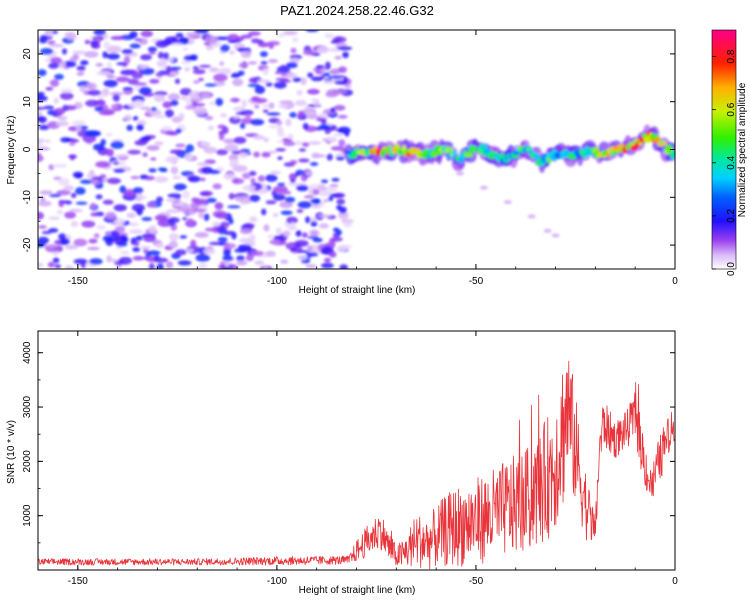  Describe the element at coordinates (27, 515) in the screenshot. I see `y-tick-label: 1000` at that location.